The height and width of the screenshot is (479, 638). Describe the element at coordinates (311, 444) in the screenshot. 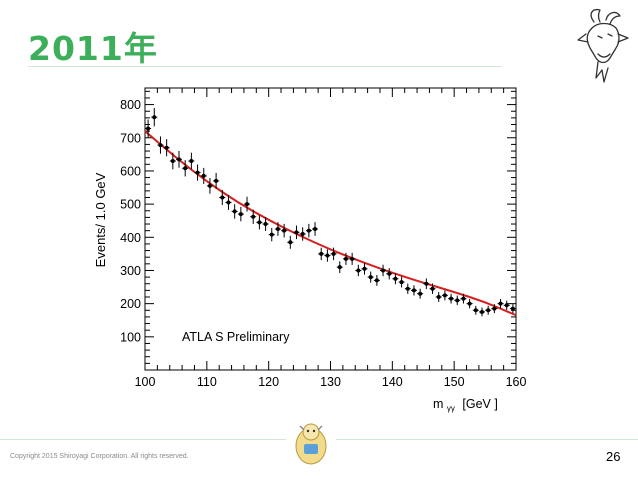

I see `mascot-icon` at that location.